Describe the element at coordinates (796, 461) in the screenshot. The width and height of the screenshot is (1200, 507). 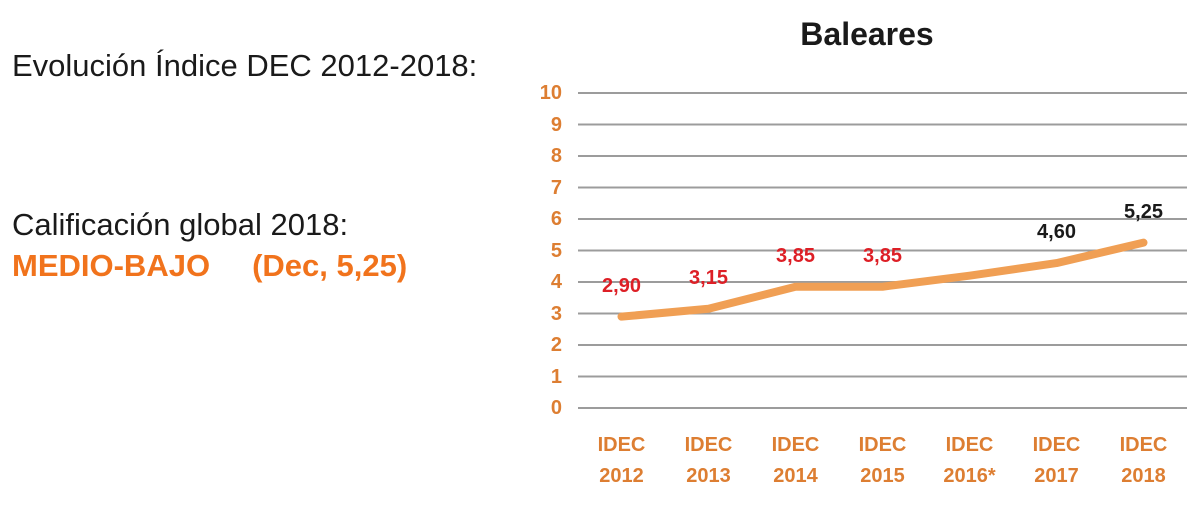
I see `x-label-idec-2014: IDEC 2014` at that location.